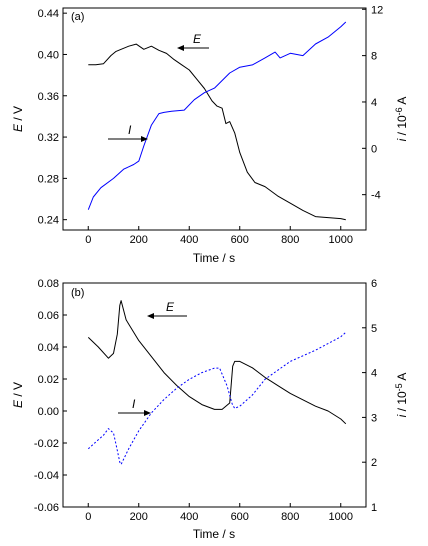 This screenshot has width=428, height=546. I want to click on right-y-tick-label: 12, so click(377, 10).